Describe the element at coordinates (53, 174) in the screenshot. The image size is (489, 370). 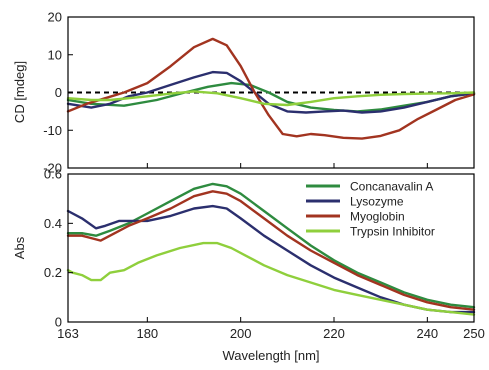
I see `y-tick-label: 0.6` at that location.